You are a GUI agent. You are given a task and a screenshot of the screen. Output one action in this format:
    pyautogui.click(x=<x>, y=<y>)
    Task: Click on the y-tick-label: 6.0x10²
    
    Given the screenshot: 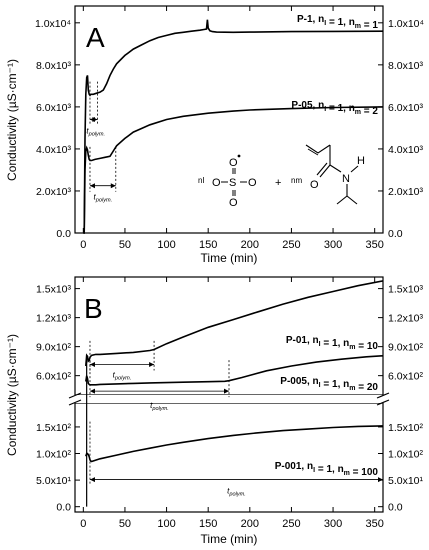 What is the action you would take?
    pyautogui.click(x=54, y=377)
    